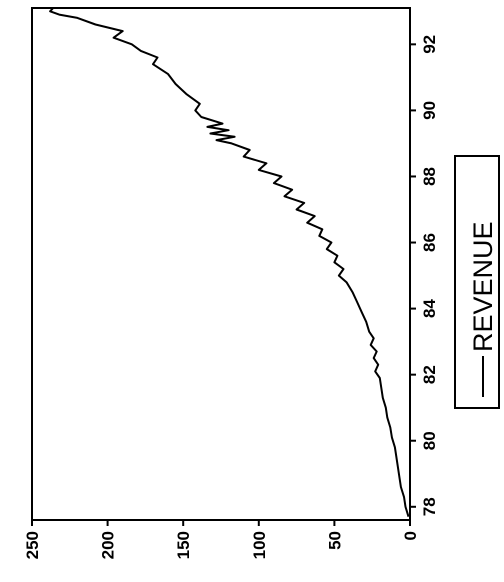  I want to click on x-tick-label: 80, so click(429, 440).